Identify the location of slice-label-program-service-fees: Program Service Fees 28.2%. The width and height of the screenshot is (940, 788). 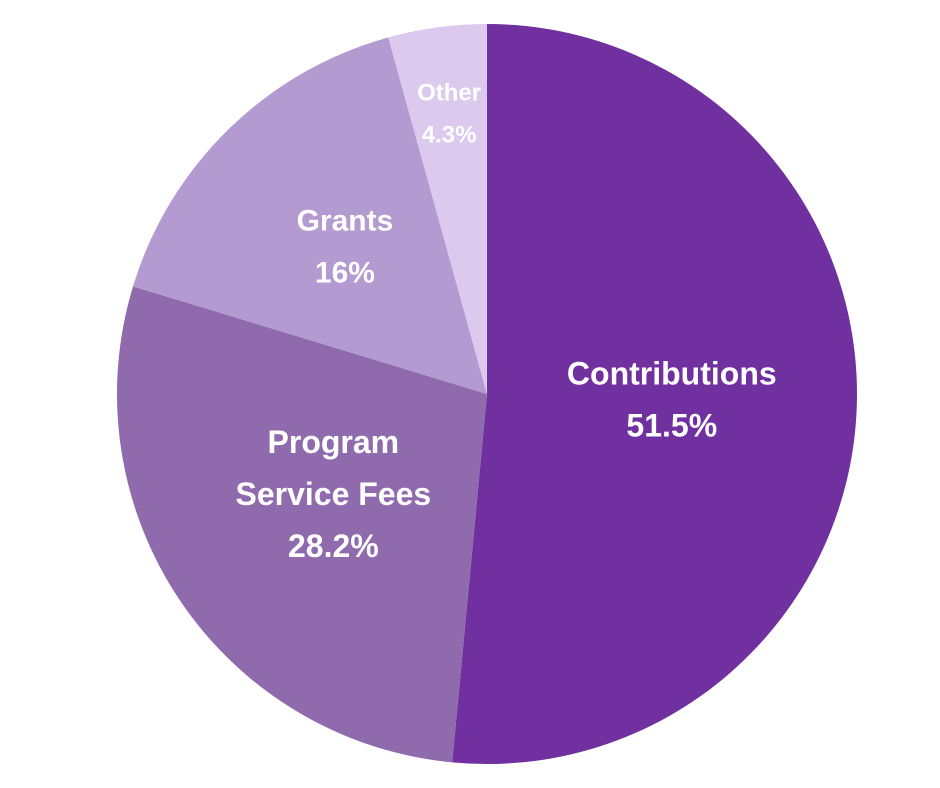
(333, 494).